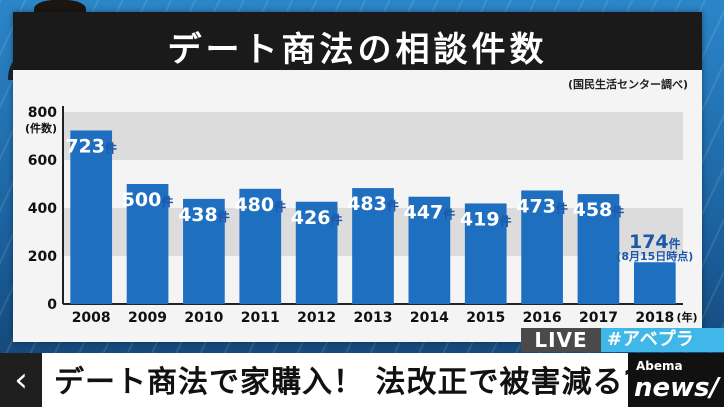 The height and width of the screenshot is (407, 724). What do you see at coordinates (598, 318) in the screenshot?
I see `x-tick-label: 2017` at bounding box center [598, 318].